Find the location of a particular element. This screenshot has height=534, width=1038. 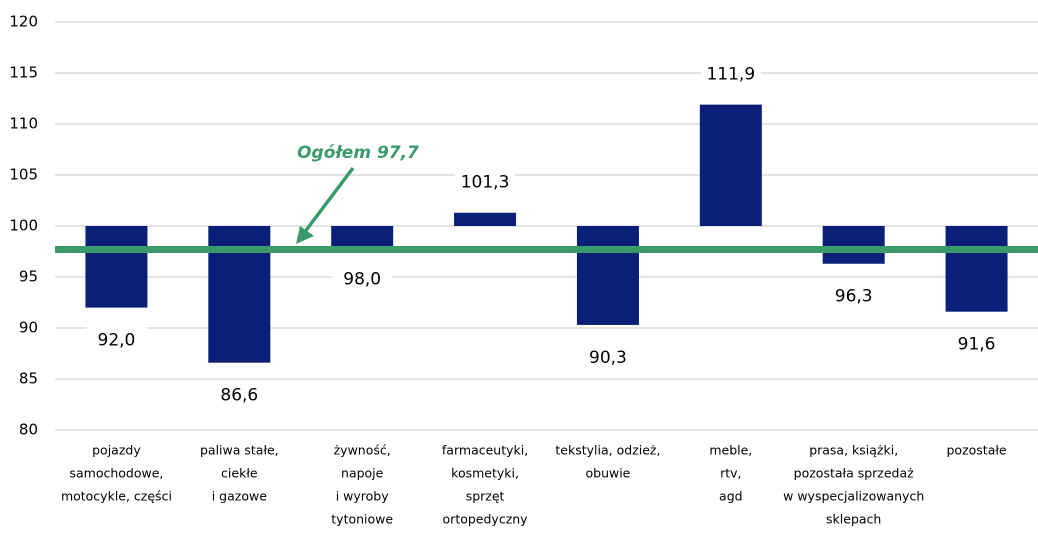

value-label: 92,0 is located at coordinates (117, 341).